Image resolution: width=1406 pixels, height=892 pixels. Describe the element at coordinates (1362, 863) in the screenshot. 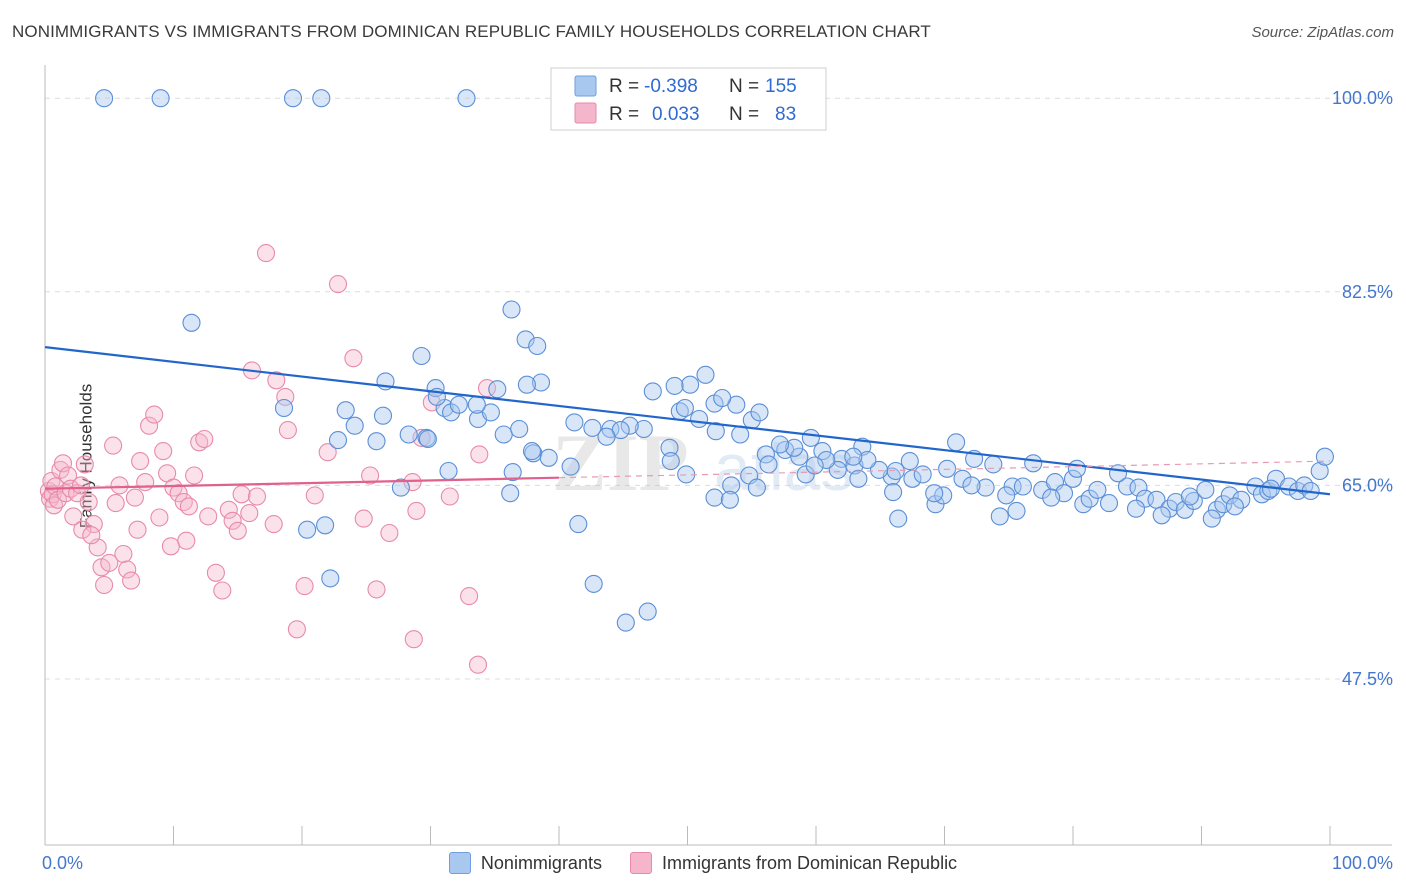

I see `x-tick-label: 100.0%` at that location.